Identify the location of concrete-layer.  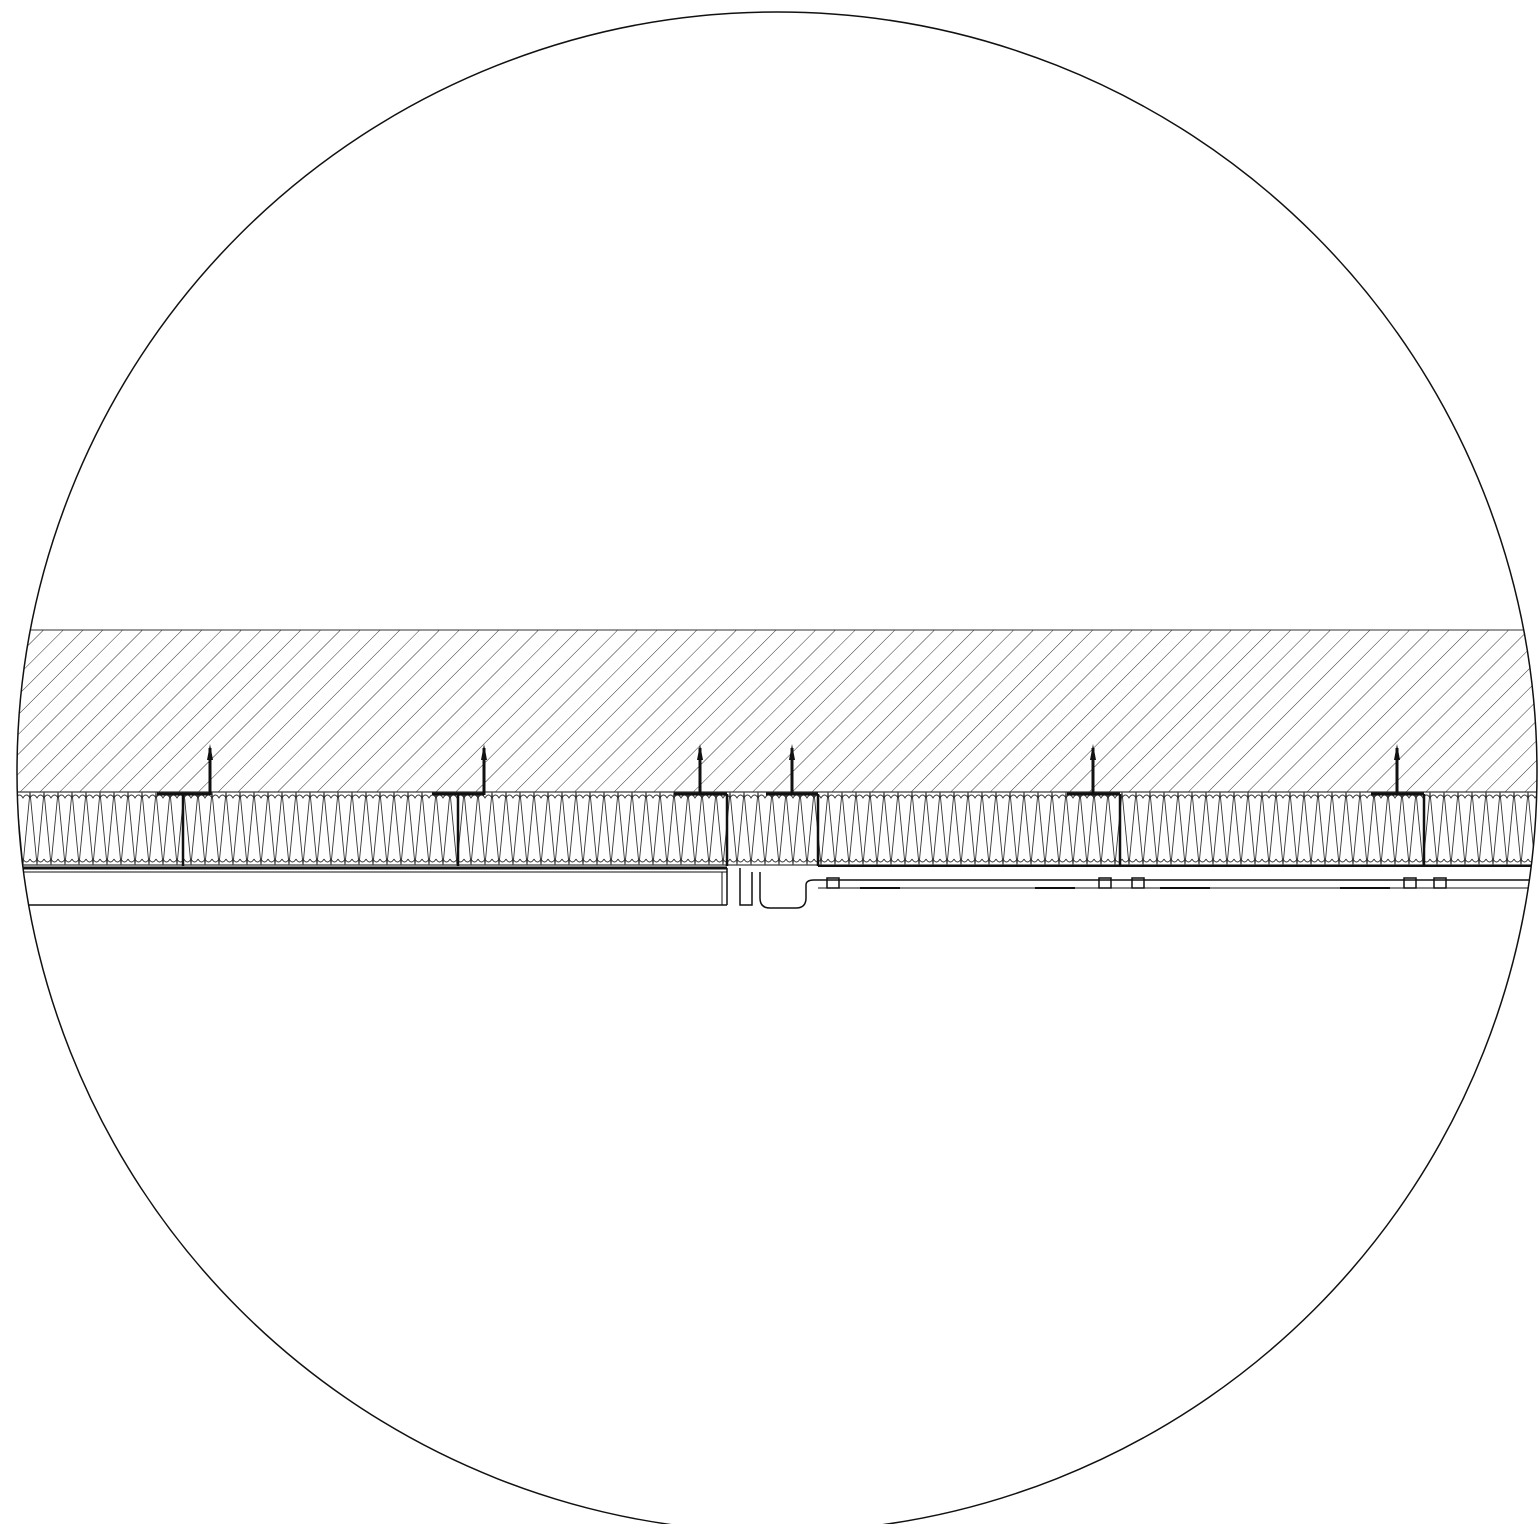
(777, 711).